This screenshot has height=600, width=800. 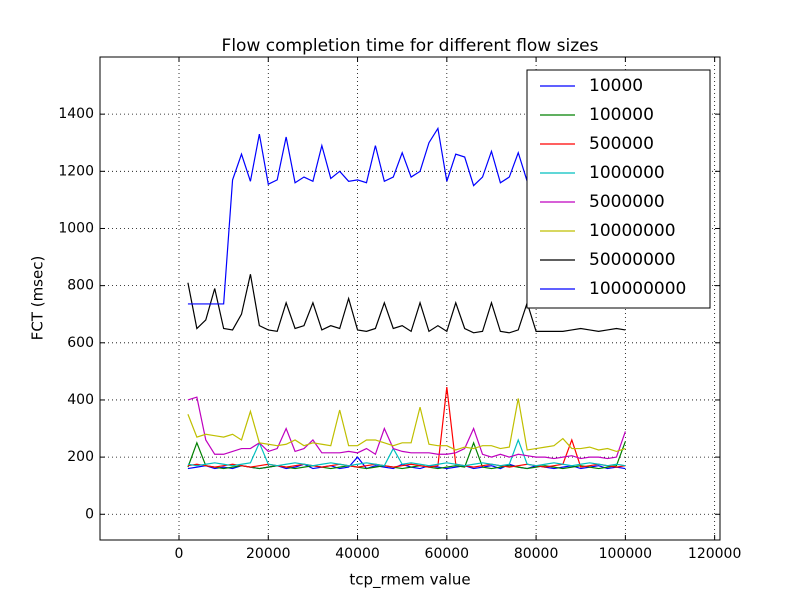 What do you see at coordinates (447, 554) in the screenshot?
I see `x-tick-label: 60000` at bounding box center [447, 554].